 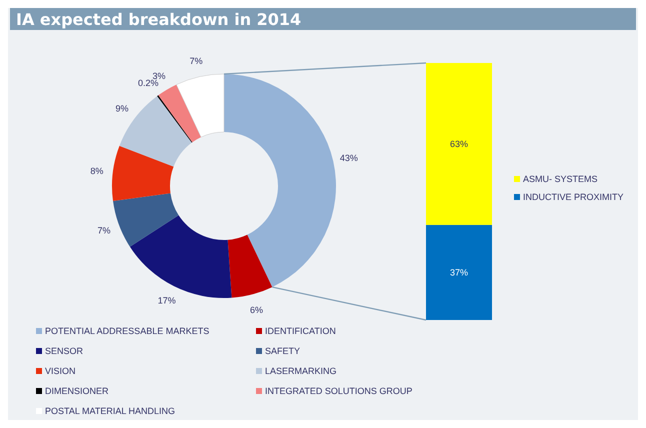 I want to click on data-label: 43%, so click(x=349, y=157).